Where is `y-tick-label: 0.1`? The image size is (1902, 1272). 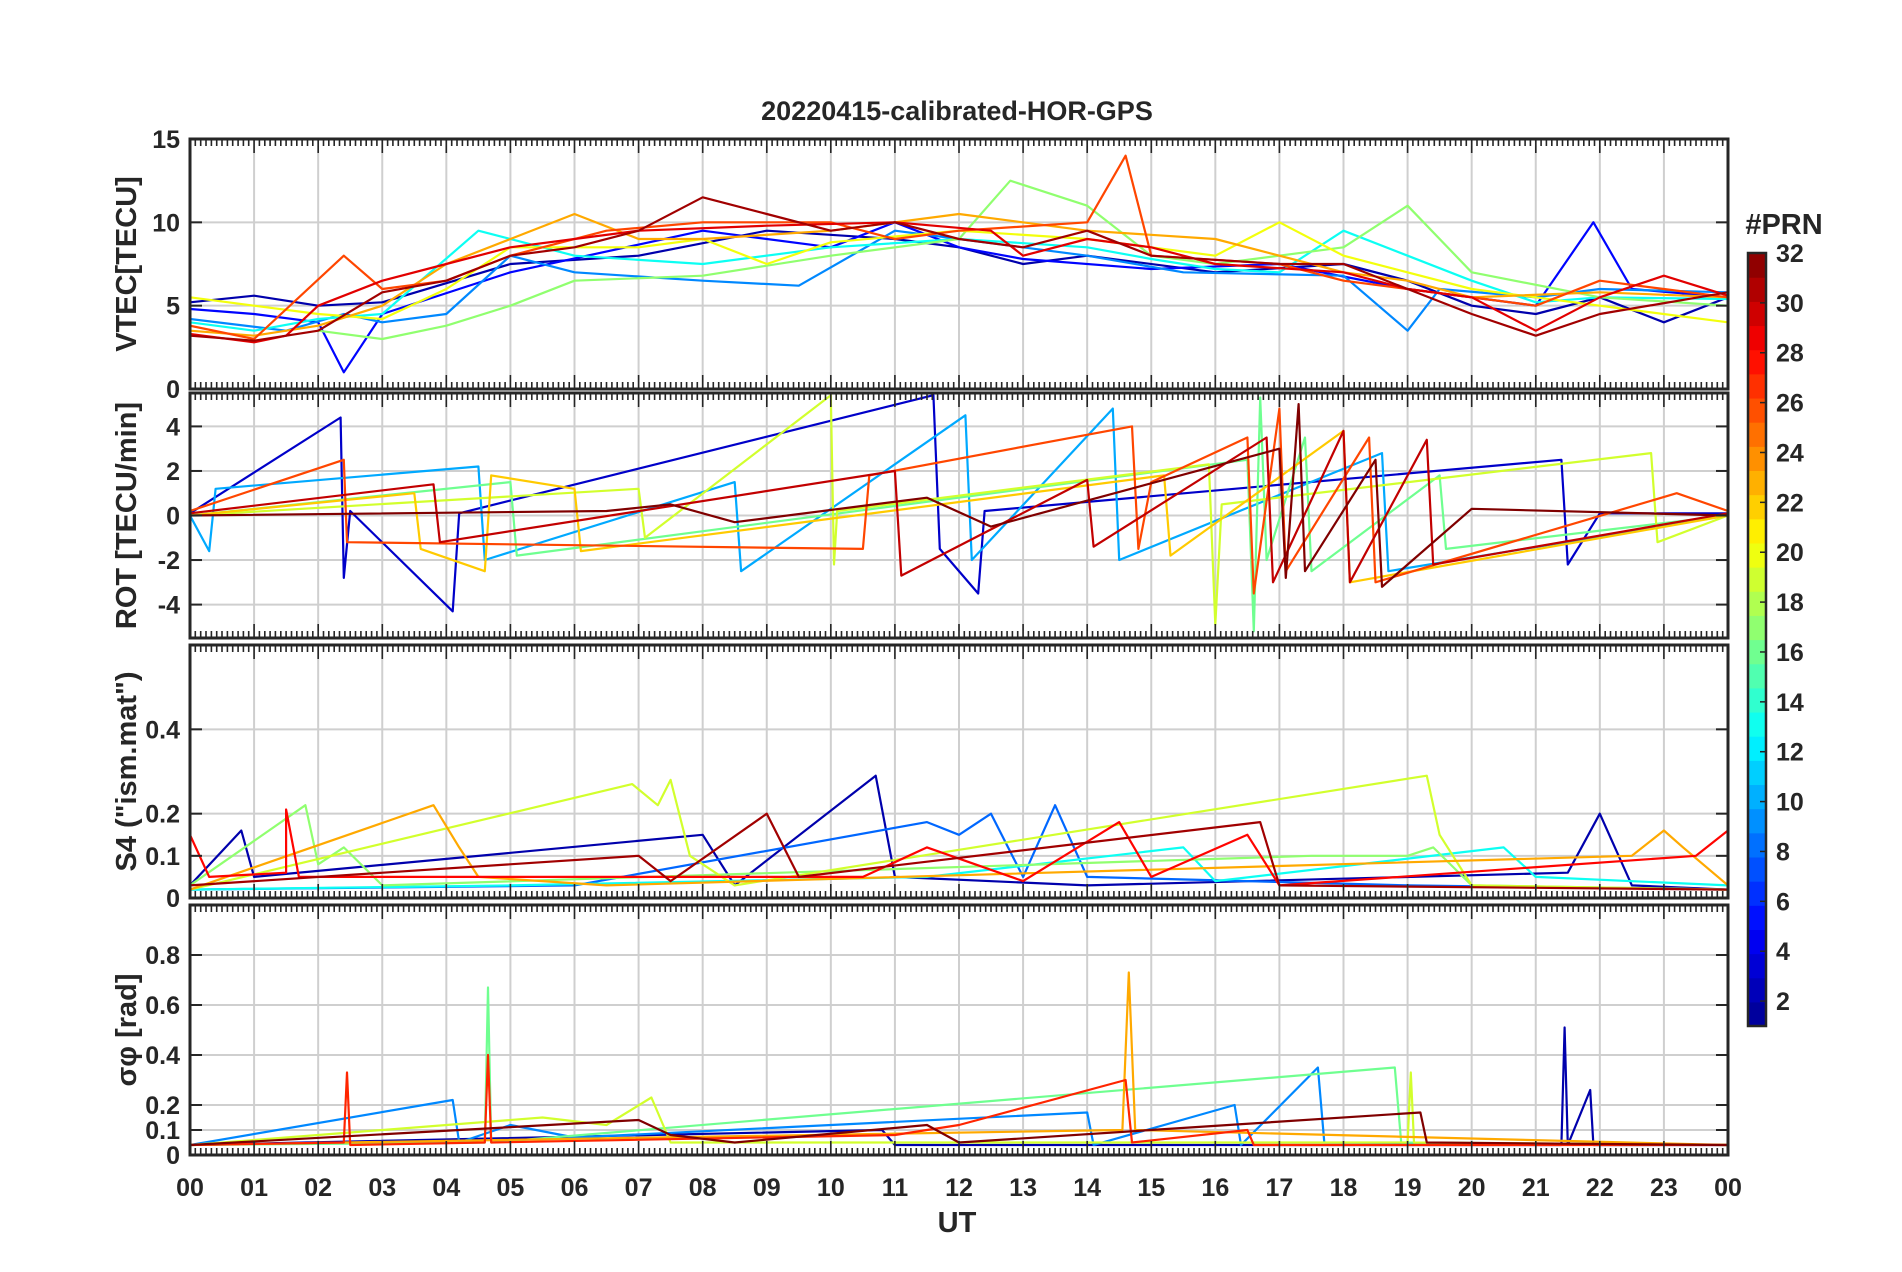
y-tick-label: 0.1 is located at coordinates (162, 857).